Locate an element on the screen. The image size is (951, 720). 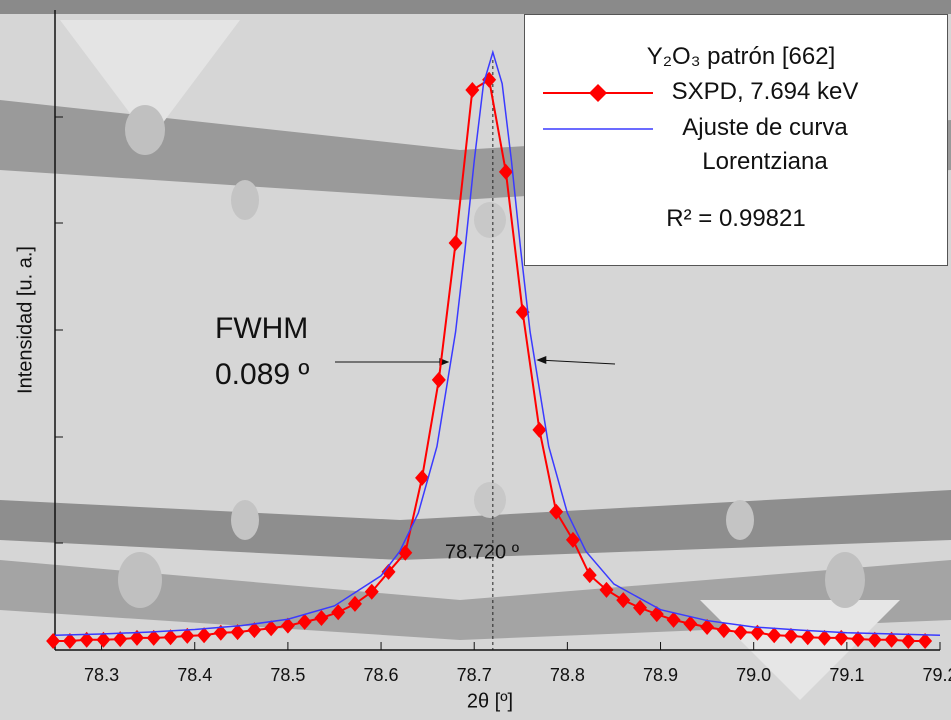
r2-label: R² = 0.99821 is located at coordinates (736, 218).